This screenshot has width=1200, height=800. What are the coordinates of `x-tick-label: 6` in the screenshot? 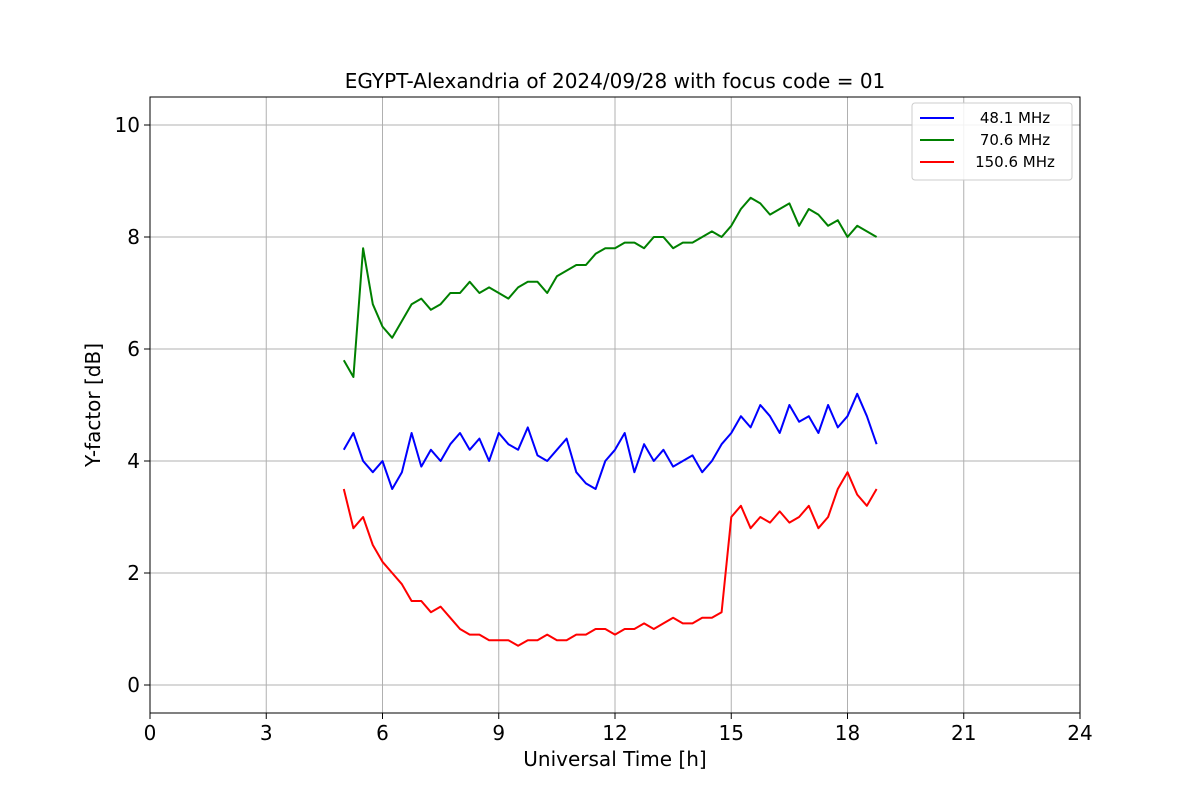 It's located at (382, 733).